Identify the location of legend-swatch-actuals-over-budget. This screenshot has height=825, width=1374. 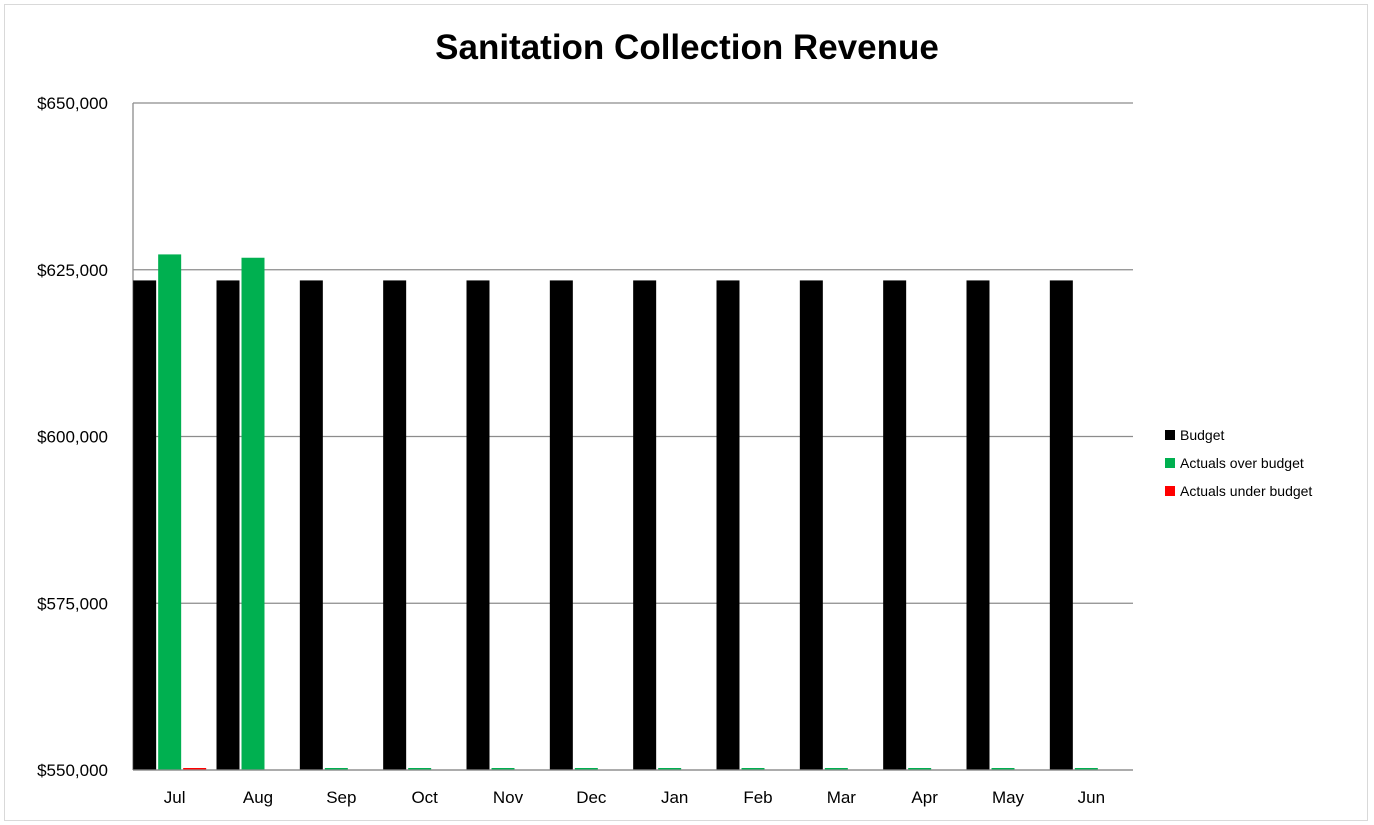
(1170, 463).